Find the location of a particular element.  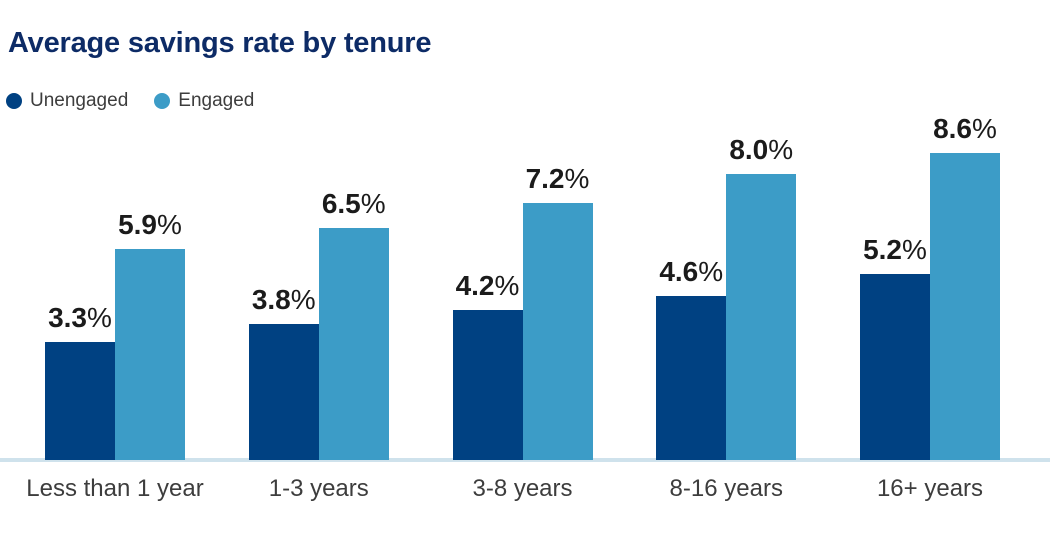

bar-value-label-engaged-1: 5.9% is located at coordinates (150, 225).